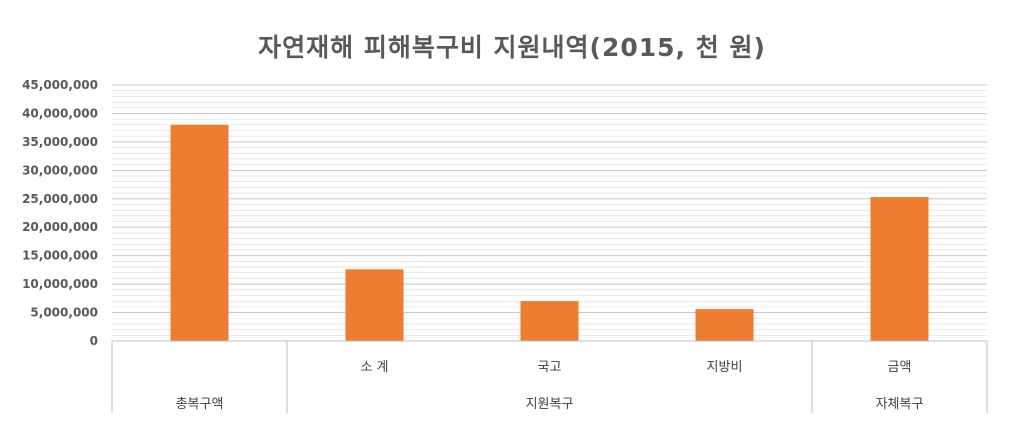 The width and height of the screenshot is (1024, 442). I want to click on y-tick-label: 20,000,000, so click(60, 227).